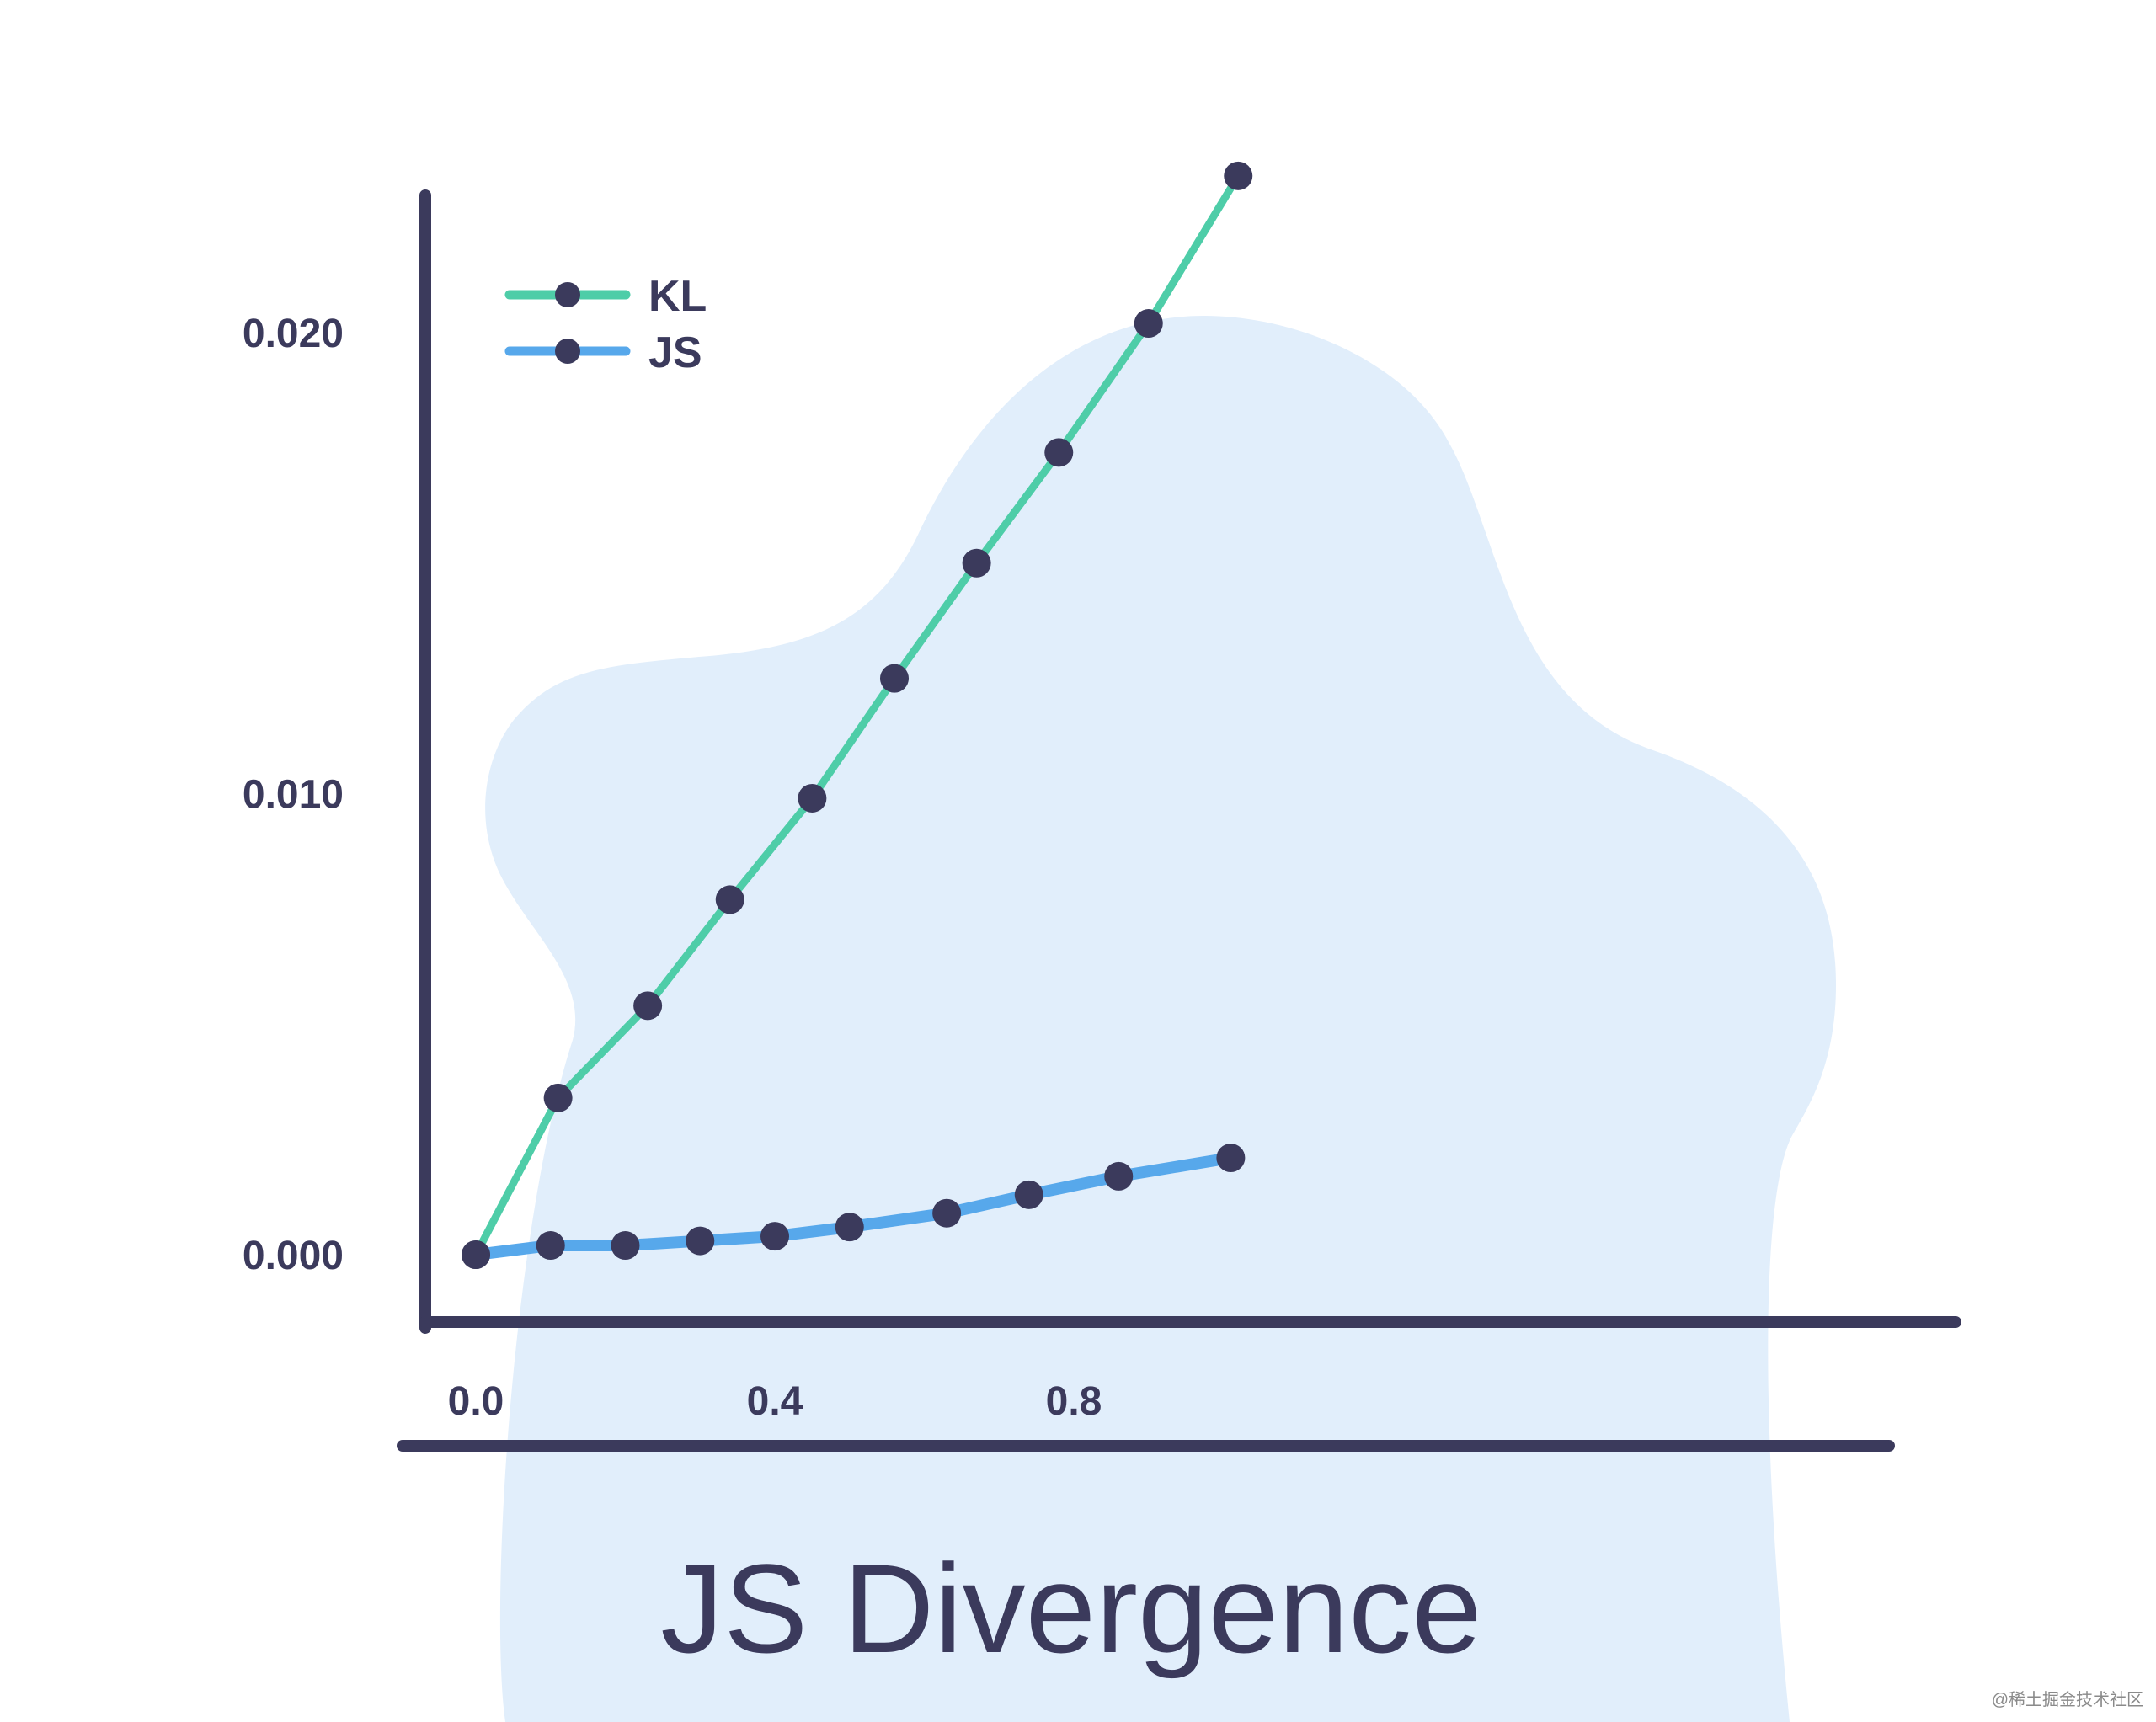 The width and height of the screenshot is (2156, 1722). I want to click on y-tick-label: 0.000, so click(293, 1256).